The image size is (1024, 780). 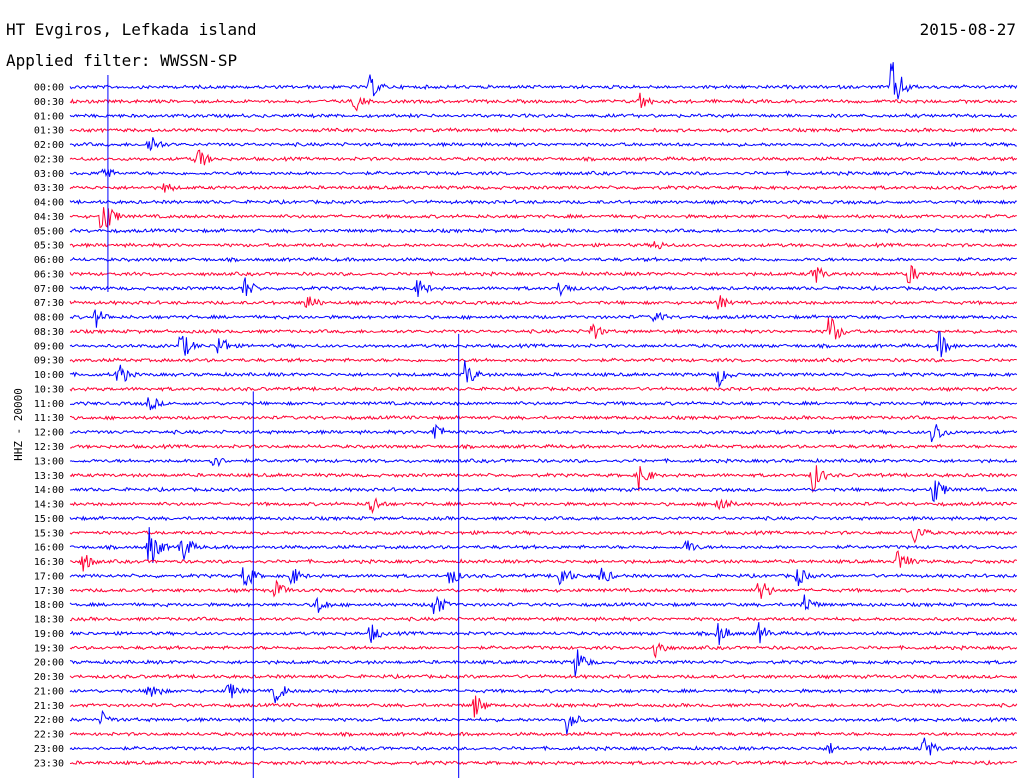 What do you see at coordinates (49, 418) in the screenshot?
I see `row-time-label: 11:30` at bounding box center [49, 418].